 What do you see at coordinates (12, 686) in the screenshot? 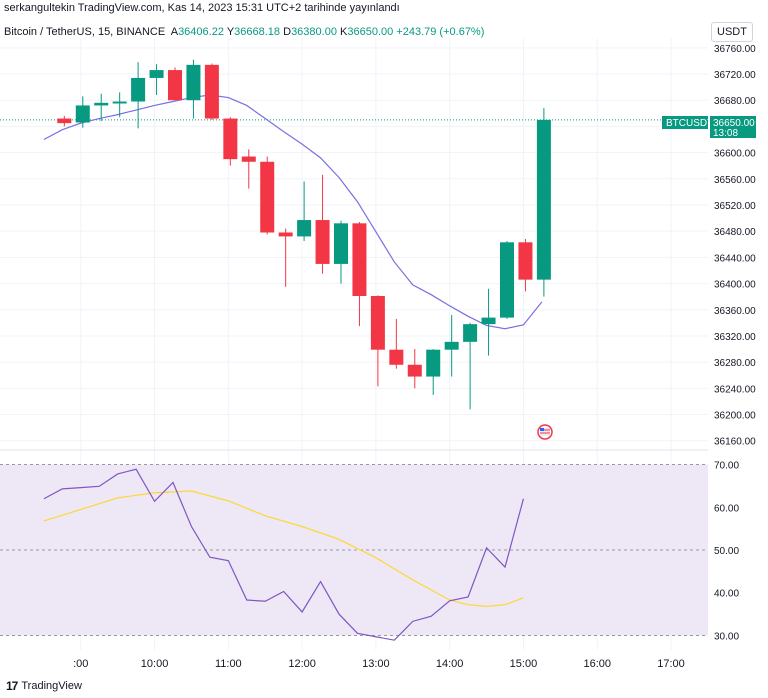
I see `tradingview-mark-icon: 17` at bounding box center [12, 686].